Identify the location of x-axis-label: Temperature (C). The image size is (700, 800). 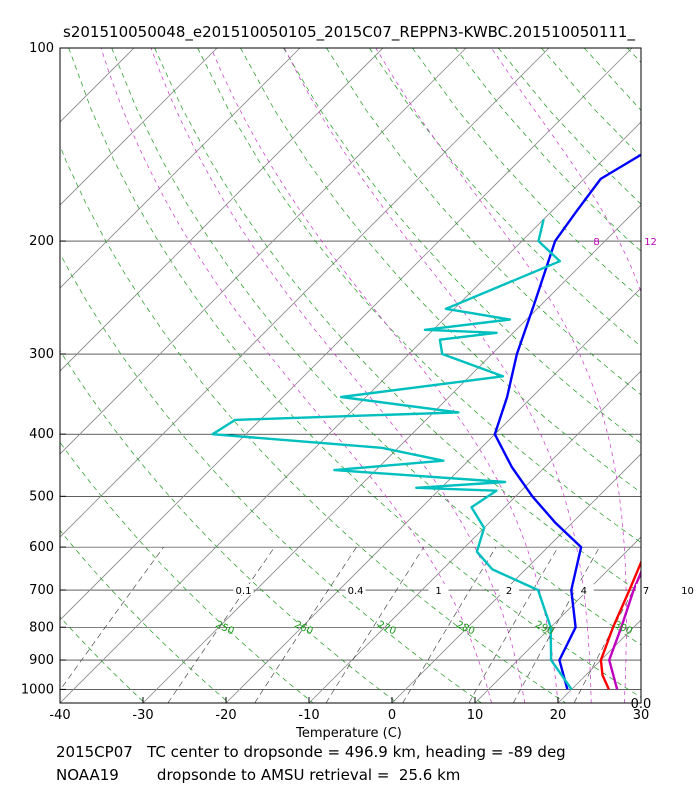
(348, 733).